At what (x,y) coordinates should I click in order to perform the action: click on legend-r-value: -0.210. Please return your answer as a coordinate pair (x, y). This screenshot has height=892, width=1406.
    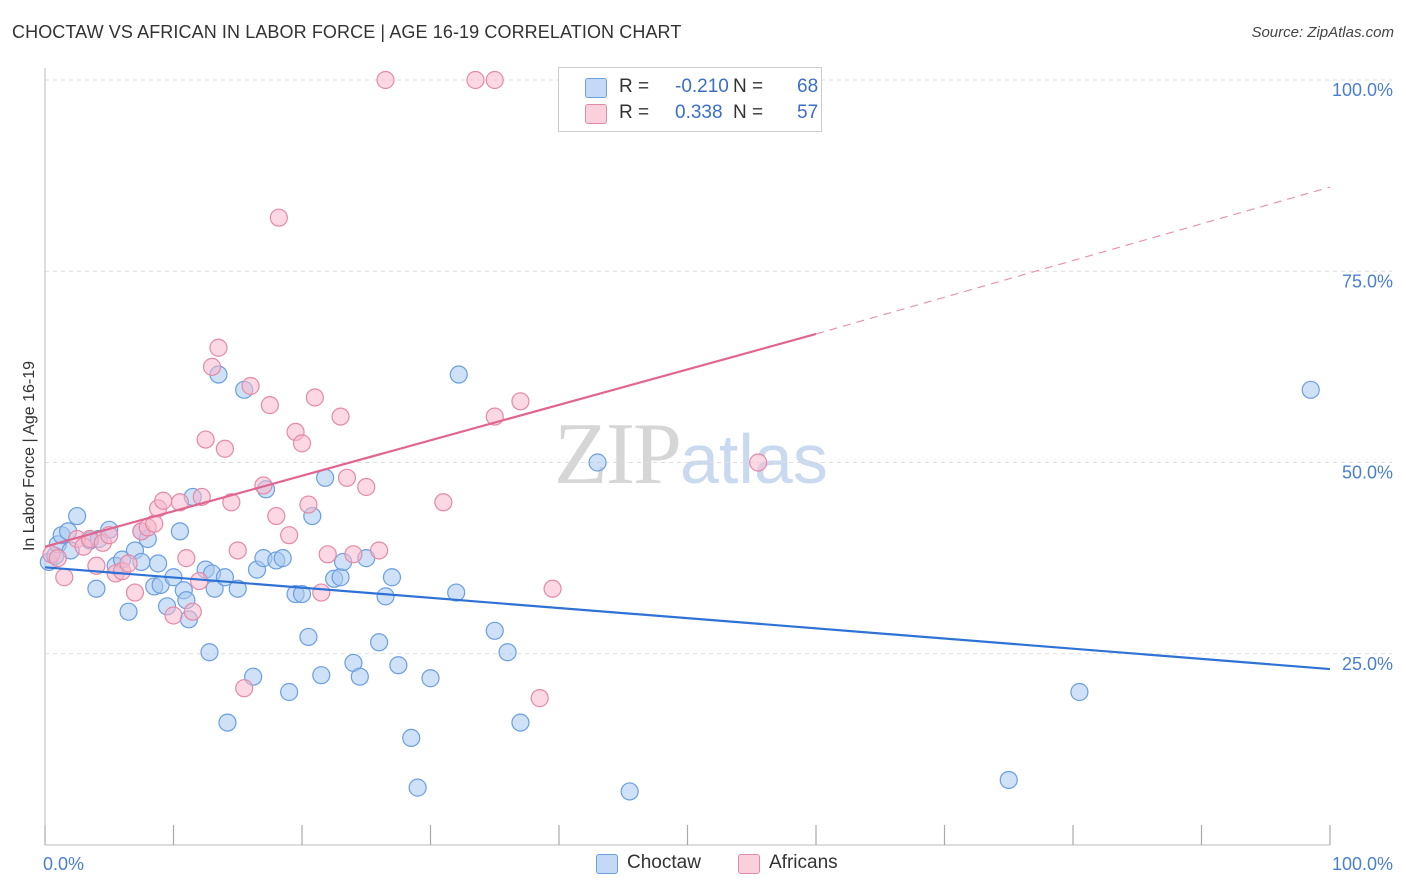
    Looking at the image, I should click on (702, 86).